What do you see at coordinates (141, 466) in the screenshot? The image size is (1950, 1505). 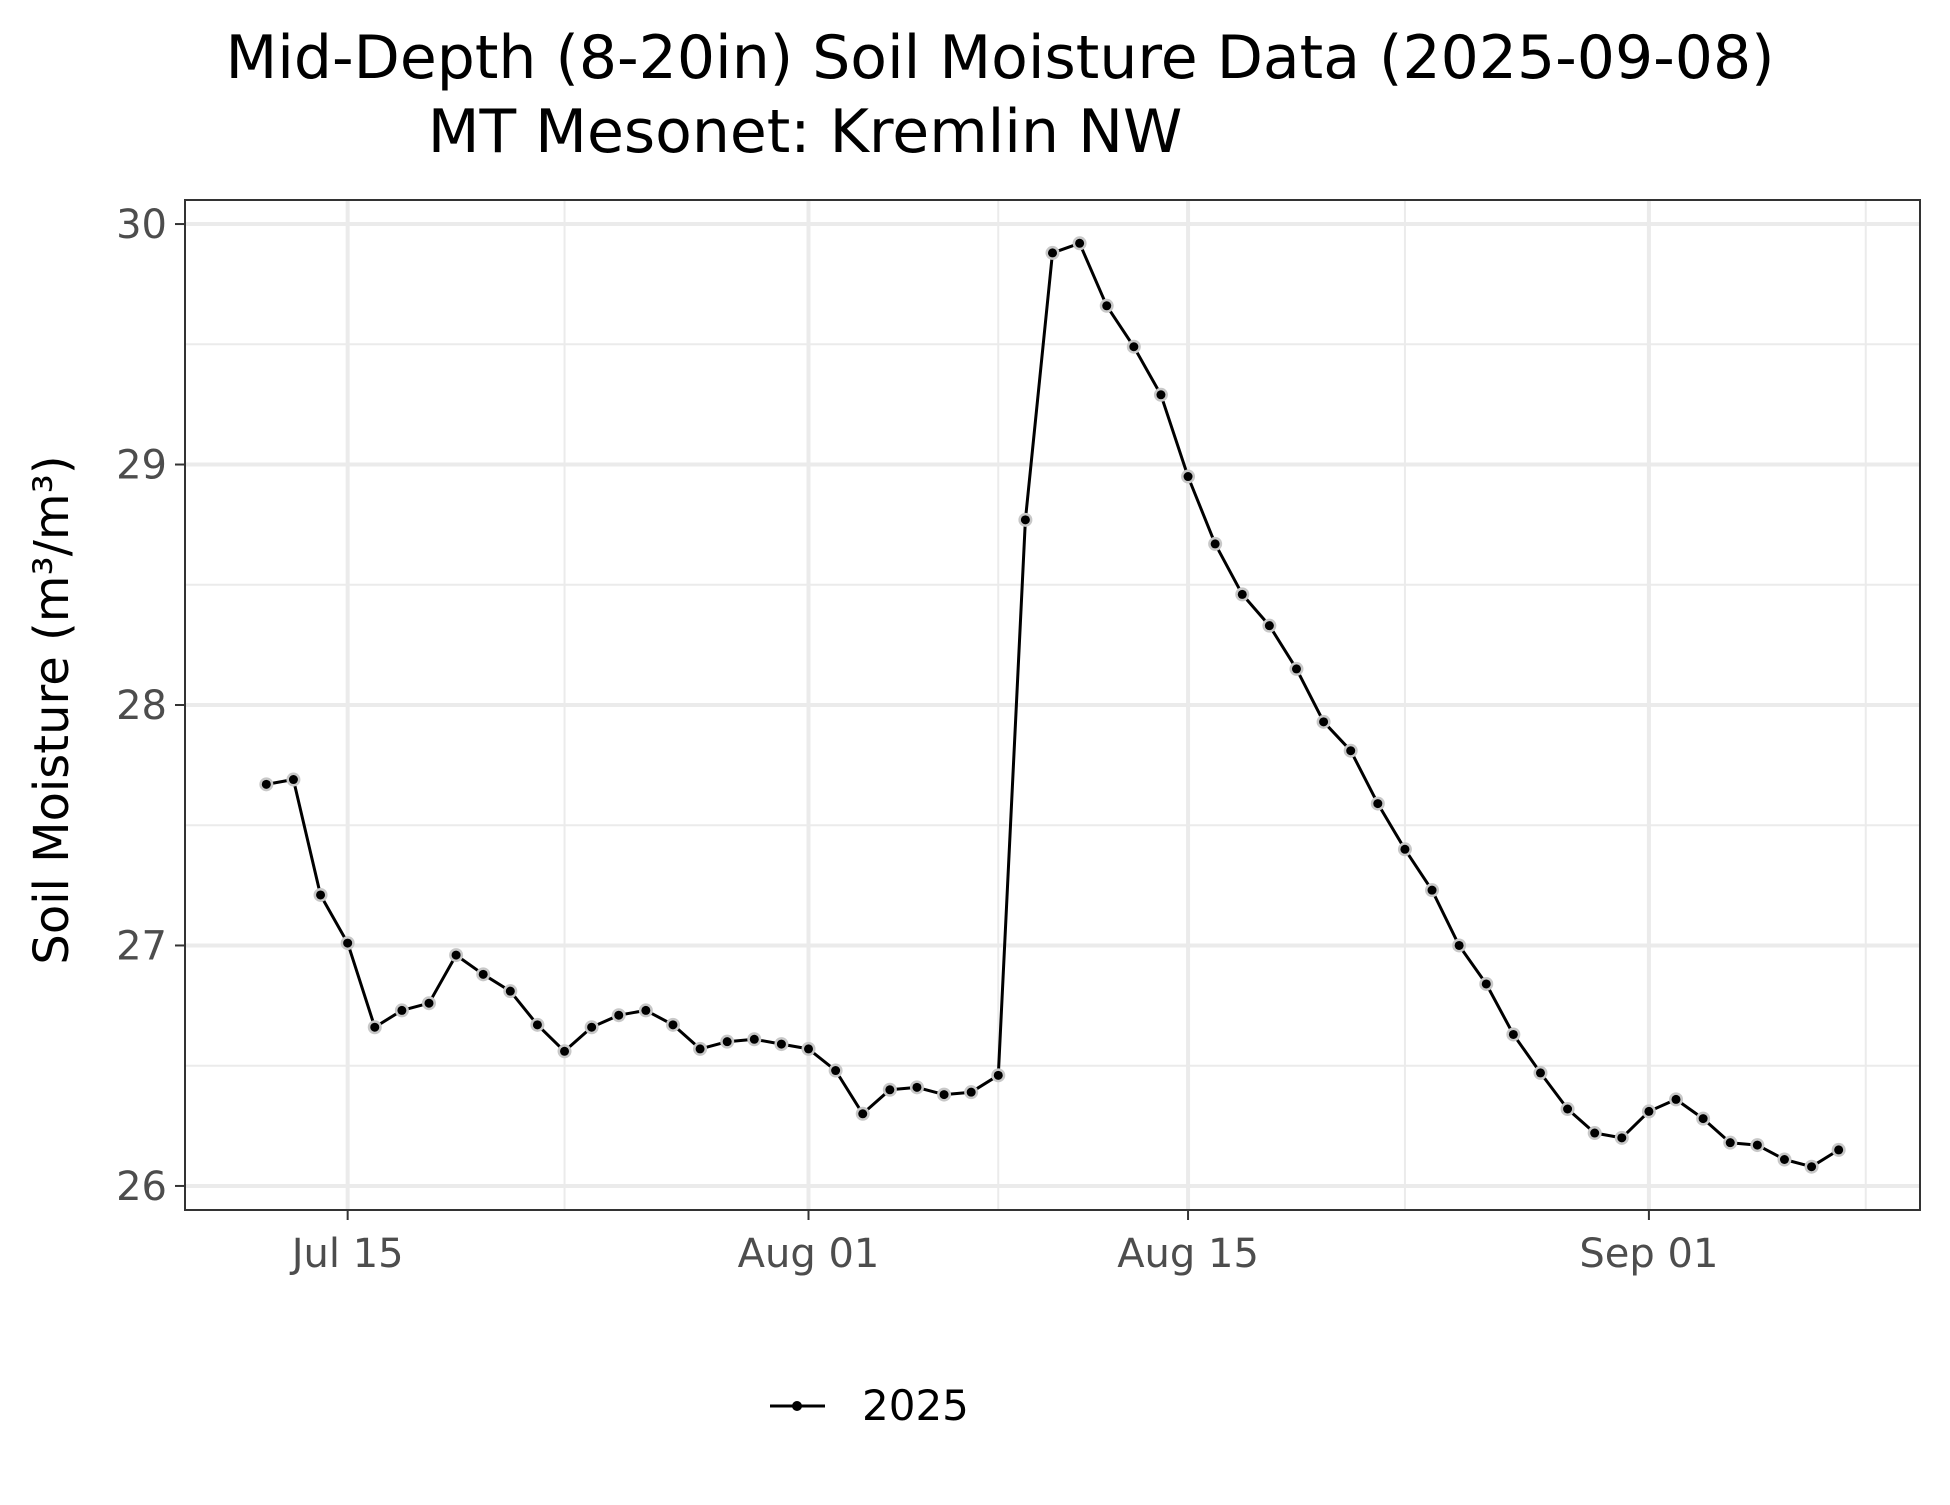 I see `y-tick-label: 29` at bounding box center [141, 466].